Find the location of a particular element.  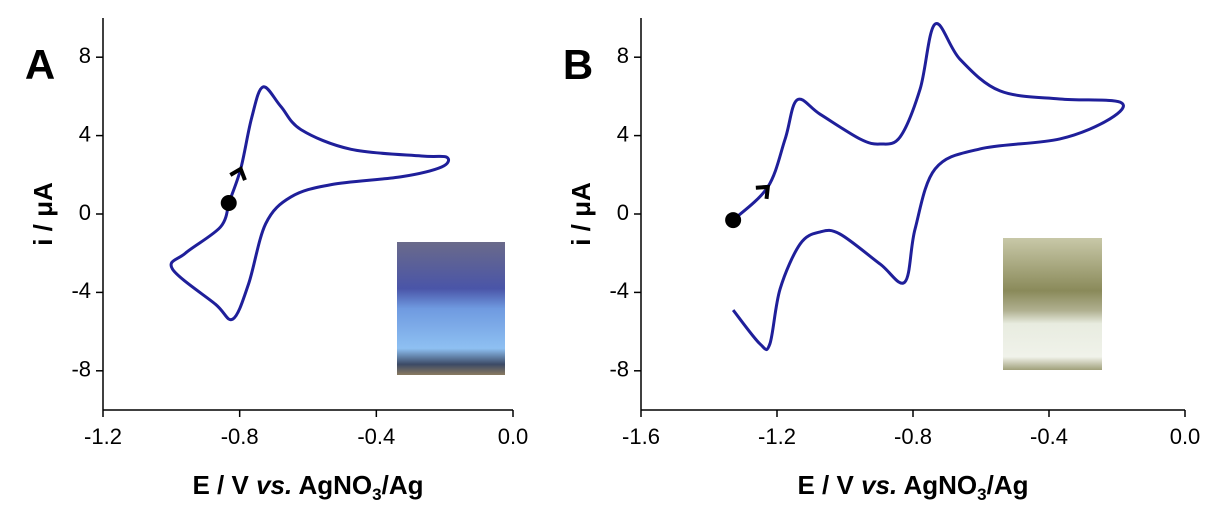

cv-curve is located at coordinates (310, 203).